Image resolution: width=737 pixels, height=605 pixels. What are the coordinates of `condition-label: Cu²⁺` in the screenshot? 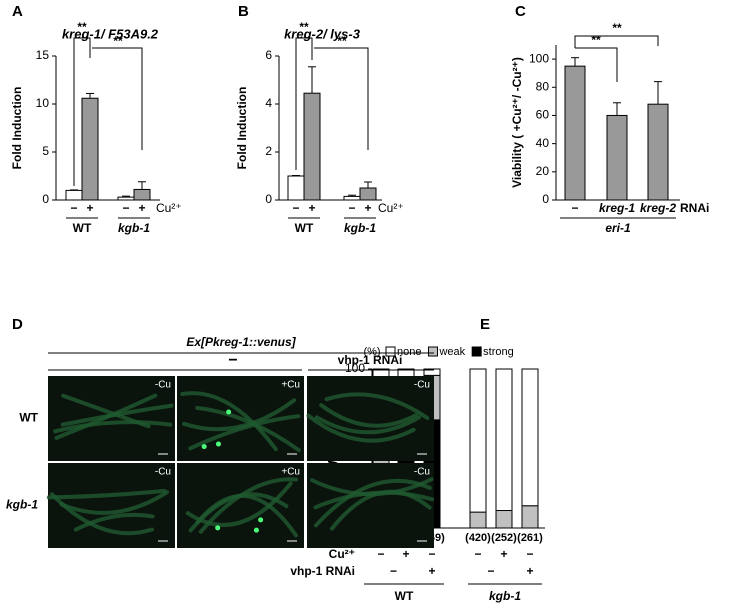 It's located at (391, 208).